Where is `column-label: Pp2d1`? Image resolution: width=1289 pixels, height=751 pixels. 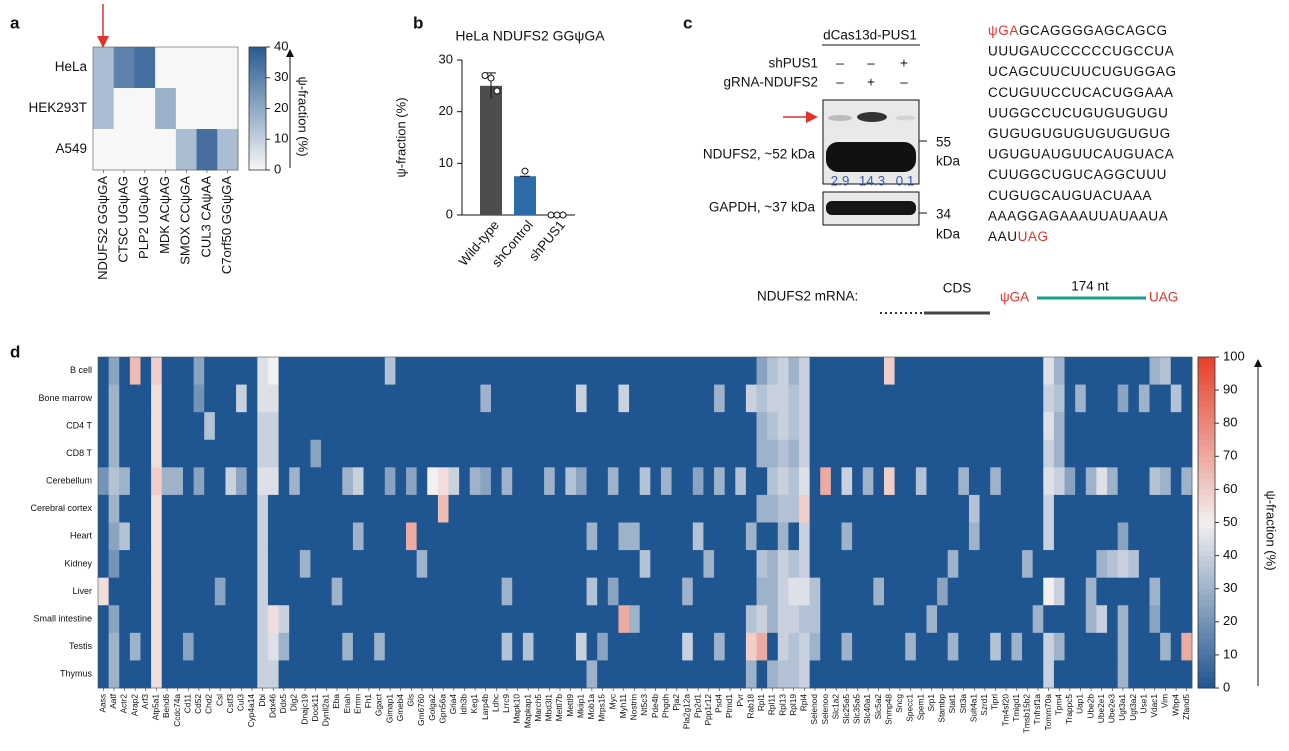
column-label: Pp2d1 is located at coordinates (697, 706).